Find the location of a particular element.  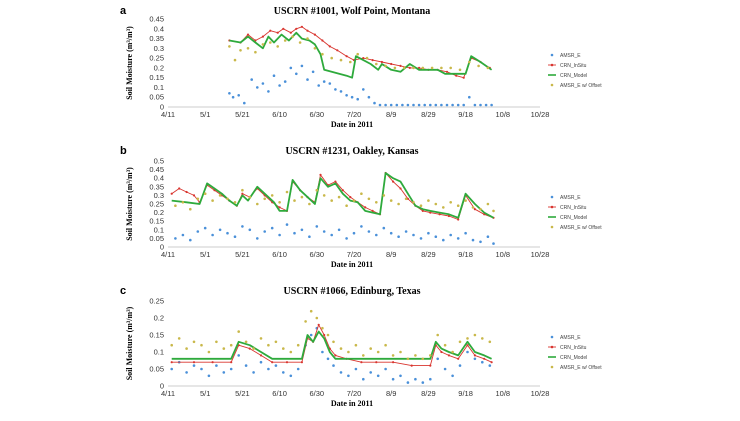

x-tick-label: 9/18 is located at coordinates (465, 254).